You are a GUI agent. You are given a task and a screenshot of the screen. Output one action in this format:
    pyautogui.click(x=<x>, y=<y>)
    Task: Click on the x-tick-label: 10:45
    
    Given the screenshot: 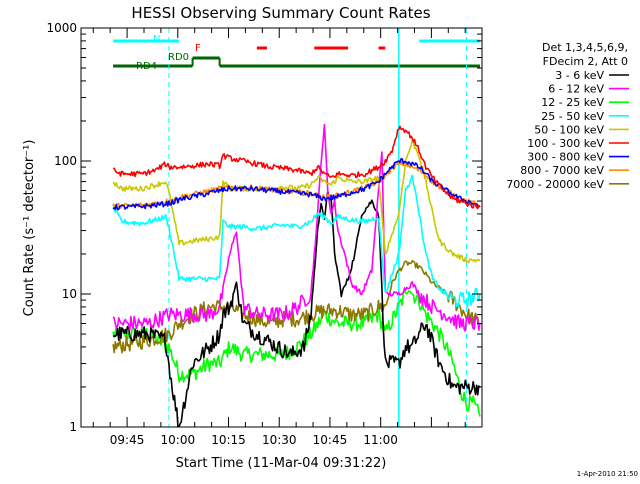 What is the action you would take?
    pyautogui.click(x=330, y=440)
    